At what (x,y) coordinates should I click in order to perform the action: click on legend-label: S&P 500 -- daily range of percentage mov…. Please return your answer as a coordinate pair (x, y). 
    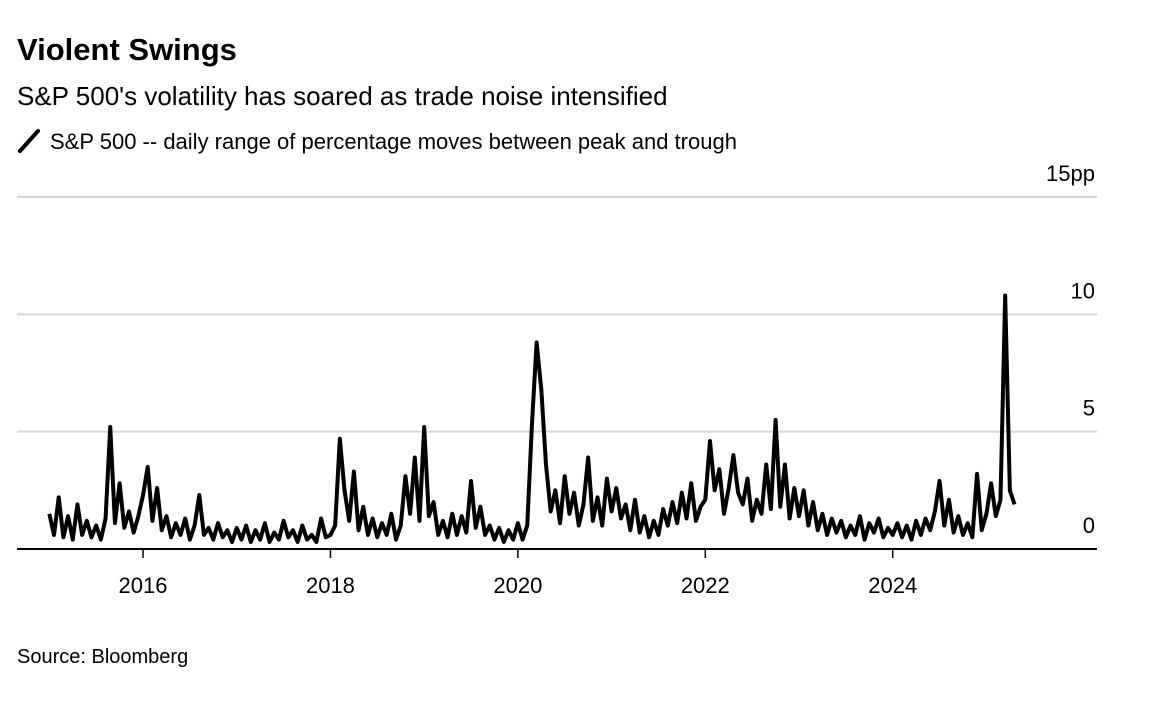
    Looking at the image, I should click on (393, 141).